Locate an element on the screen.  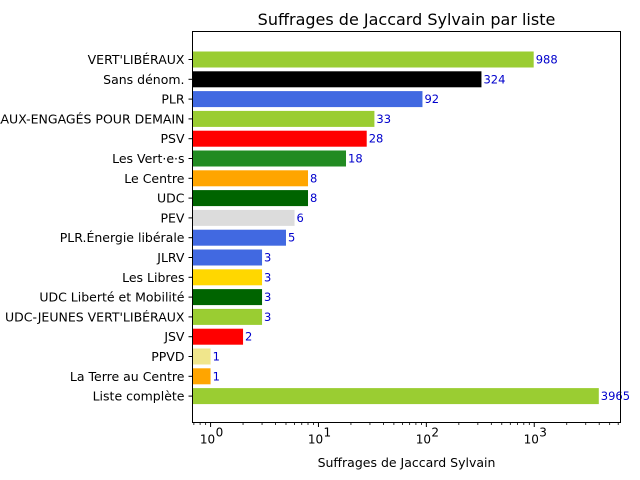
category-label: JSV is located at coordinates (174, 336).